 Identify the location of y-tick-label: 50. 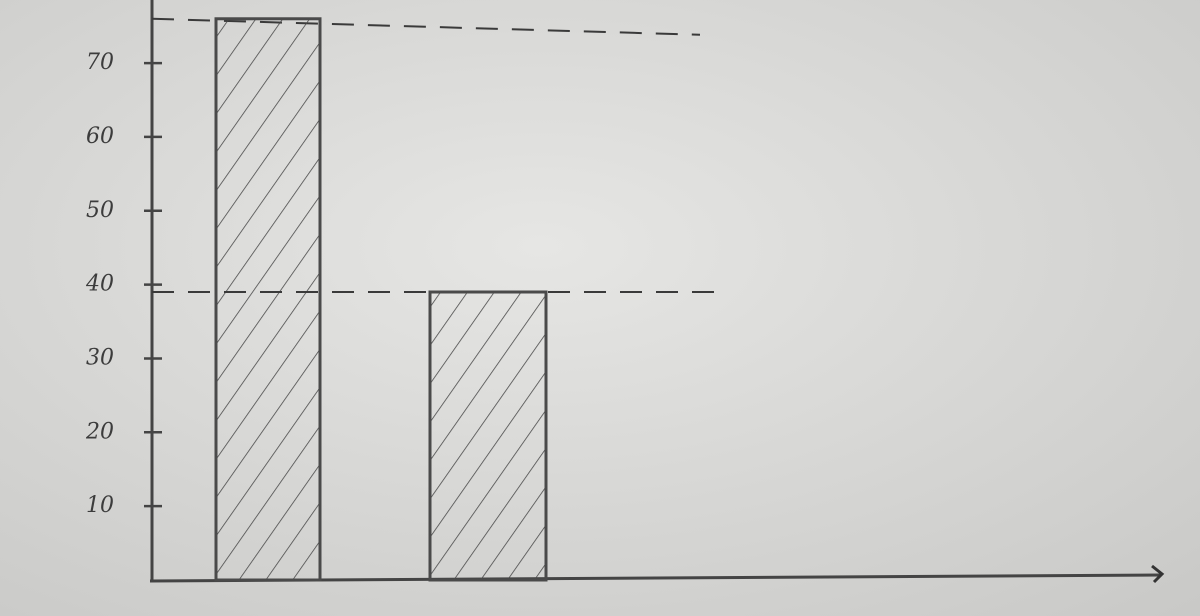
(100, 210).